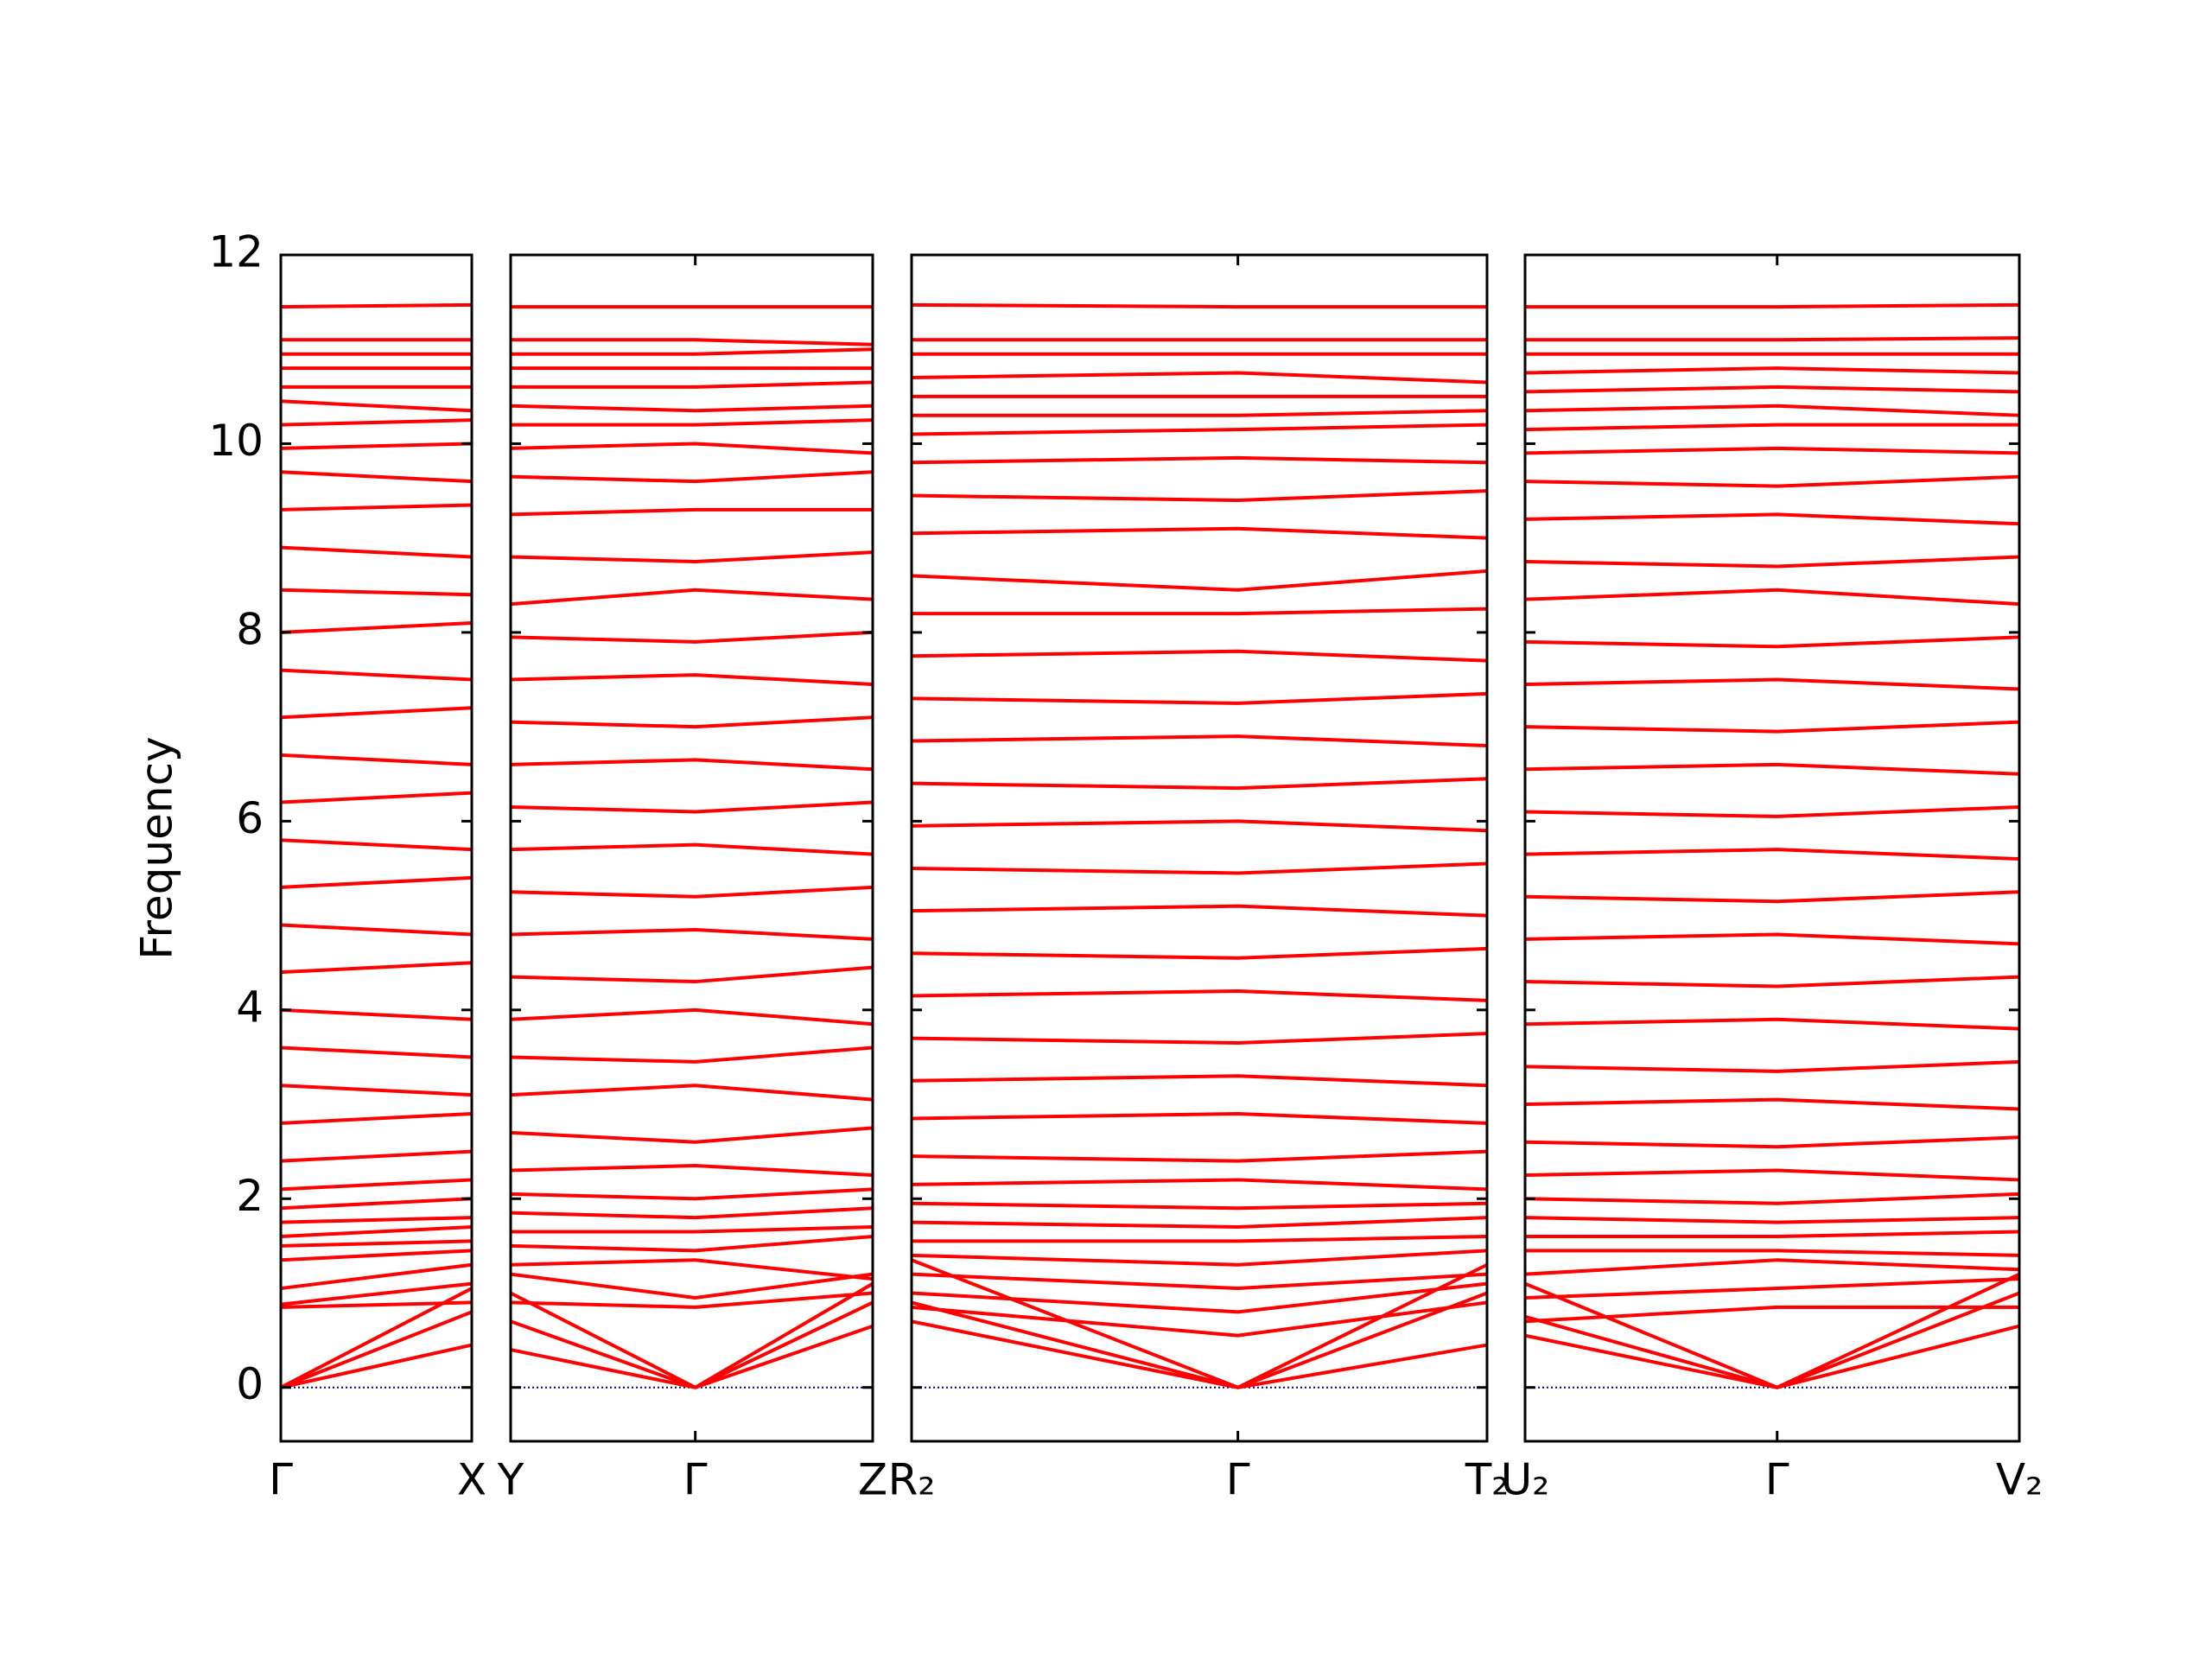  Describe the element at coordinates (250, 629) in the screenshot. I see `y-tick-label: 8` at that location.